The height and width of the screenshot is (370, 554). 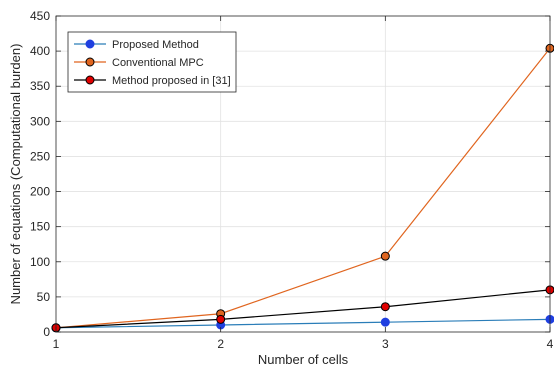 What do you see at coordinates (158, 63) in the screenshot?
I see `legend-label: Conventional MPC` at bounding box center [158, 63].